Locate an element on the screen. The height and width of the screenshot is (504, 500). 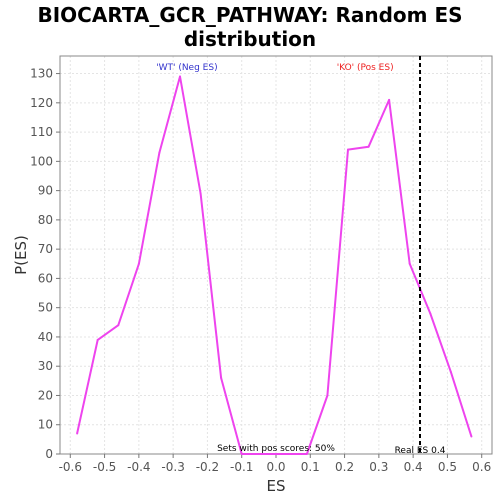
x-tick-label: 0.0 is located at coordinates (275, 467).